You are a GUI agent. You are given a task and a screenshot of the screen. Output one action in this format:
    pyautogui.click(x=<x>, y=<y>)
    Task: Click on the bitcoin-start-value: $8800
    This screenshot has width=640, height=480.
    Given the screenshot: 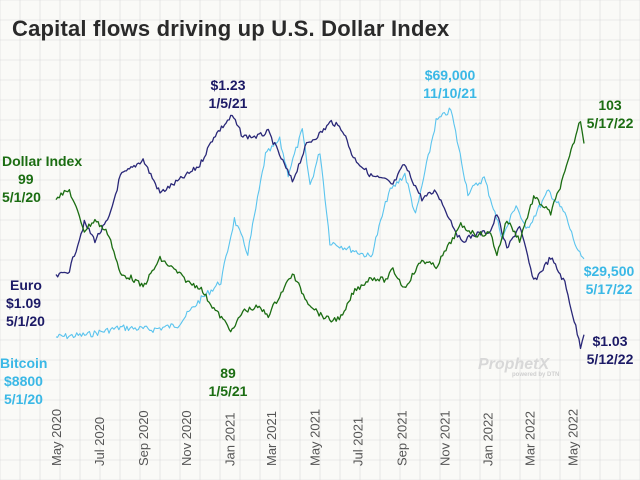 What is the action you would take?
    pyautogui.click(x=23, y=381)
    